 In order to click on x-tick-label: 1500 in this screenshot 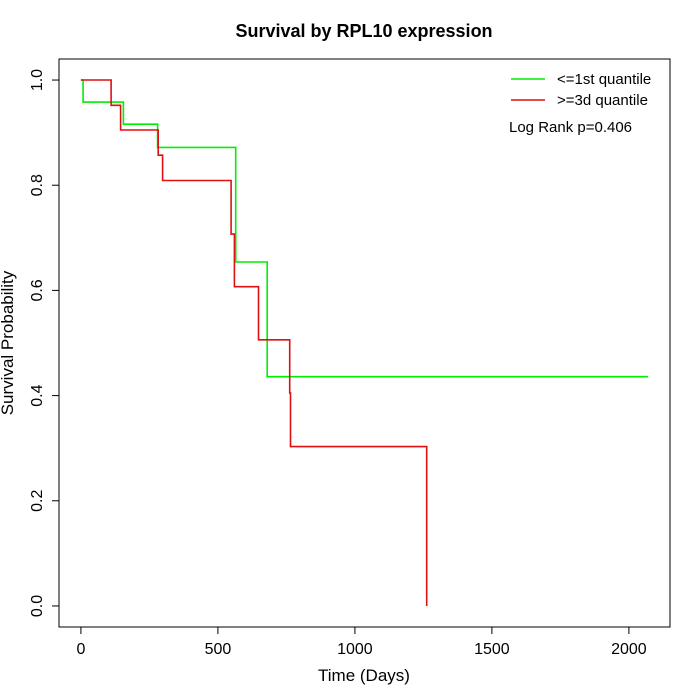, I will do `click(492, 649)`.